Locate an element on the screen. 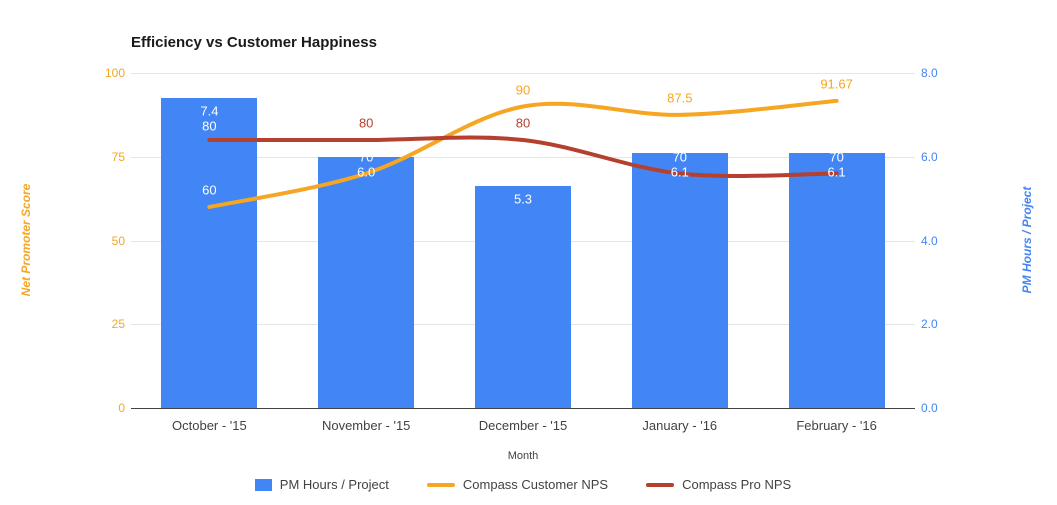 This screenshot has height=505, width=1057. bar-value-label: 6.0 is located at coordinates (366, 171).